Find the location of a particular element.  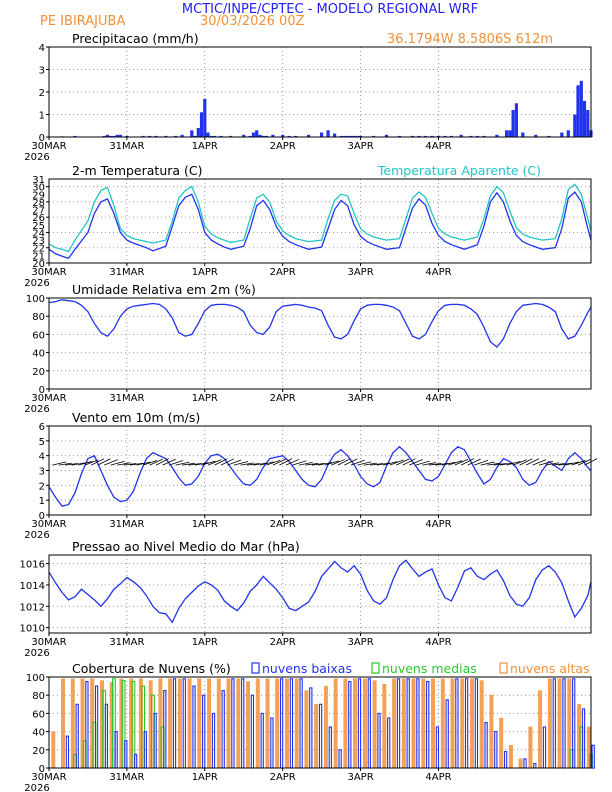

y-tick-label: 22 is located at coordinates (38, 249).